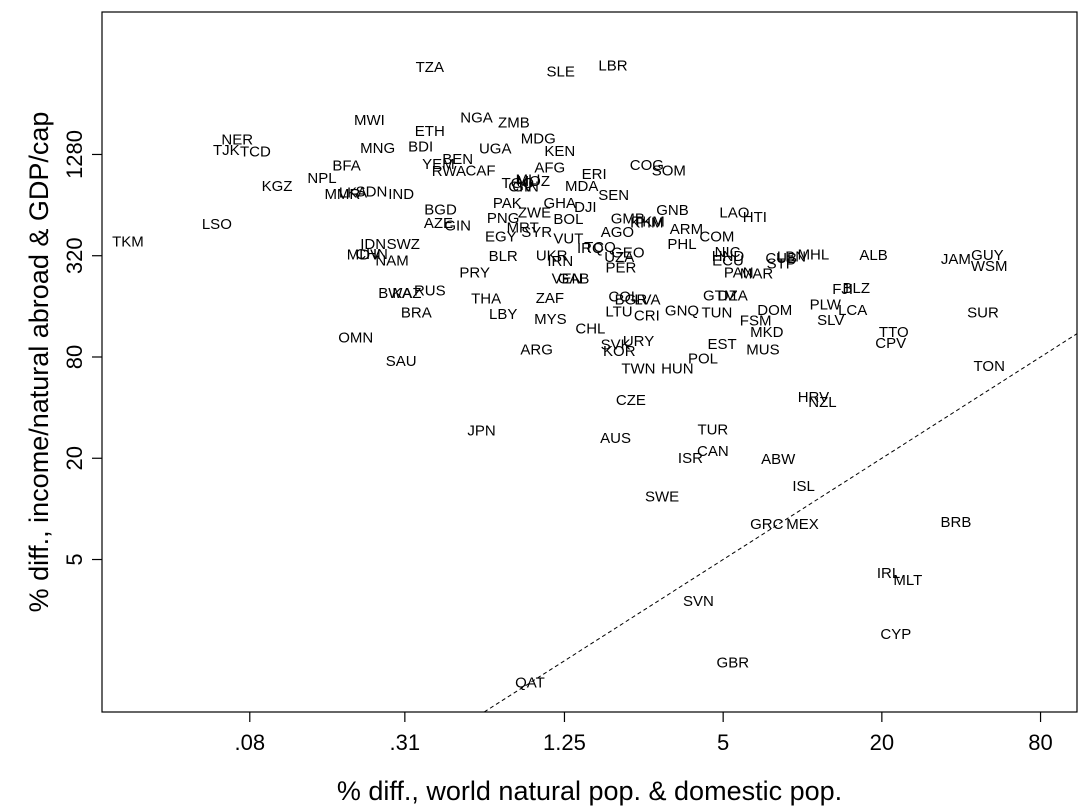 This screenshot has width=1081, height=810. What do you see at coordinates (549, 167) in the screenshot?
I see `point-label: AFG` at bounding box center [549, 167].